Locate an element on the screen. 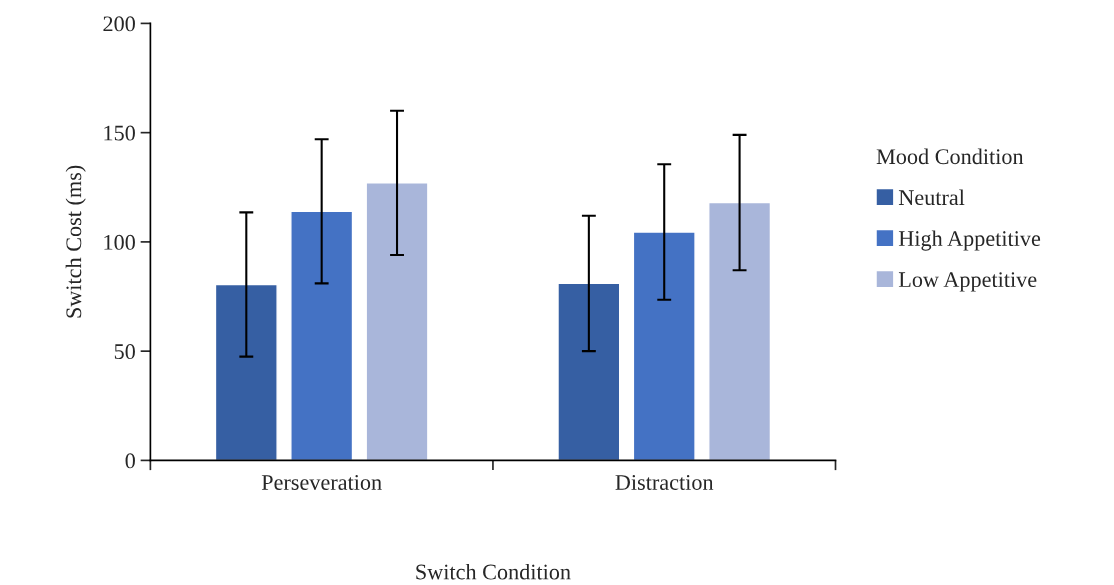 The height and width of the screenshot is (585, 1114). x-axis-title: Switch Condition is located at coordinates (493, 571).